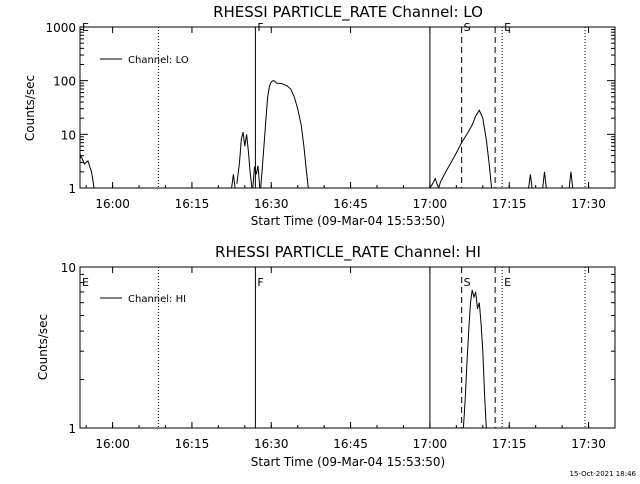  What do you see at coordinates (260, 27) in the screenshot?
I see `lo-event-marker-label: F` at bounding box center [260, 27].